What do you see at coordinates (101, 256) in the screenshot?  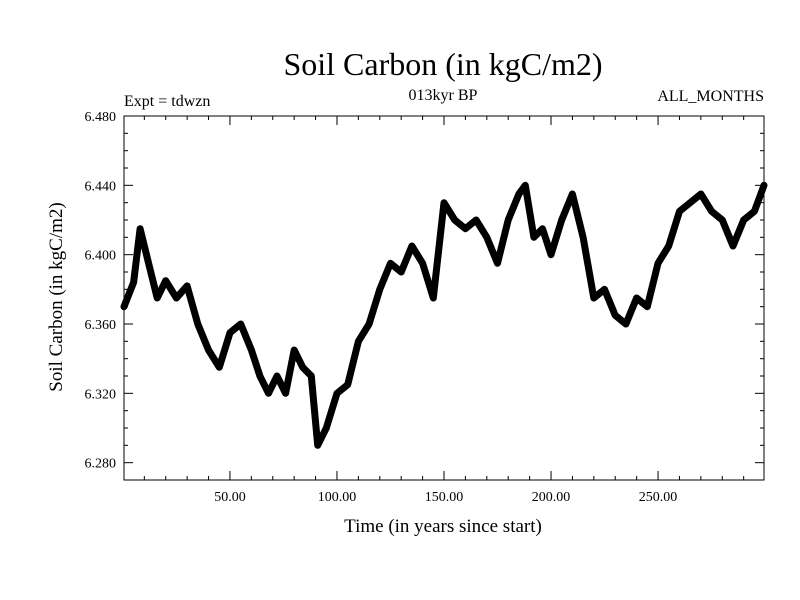 I see `y-tick-label: 6.400` at bounding box center [101, 256].